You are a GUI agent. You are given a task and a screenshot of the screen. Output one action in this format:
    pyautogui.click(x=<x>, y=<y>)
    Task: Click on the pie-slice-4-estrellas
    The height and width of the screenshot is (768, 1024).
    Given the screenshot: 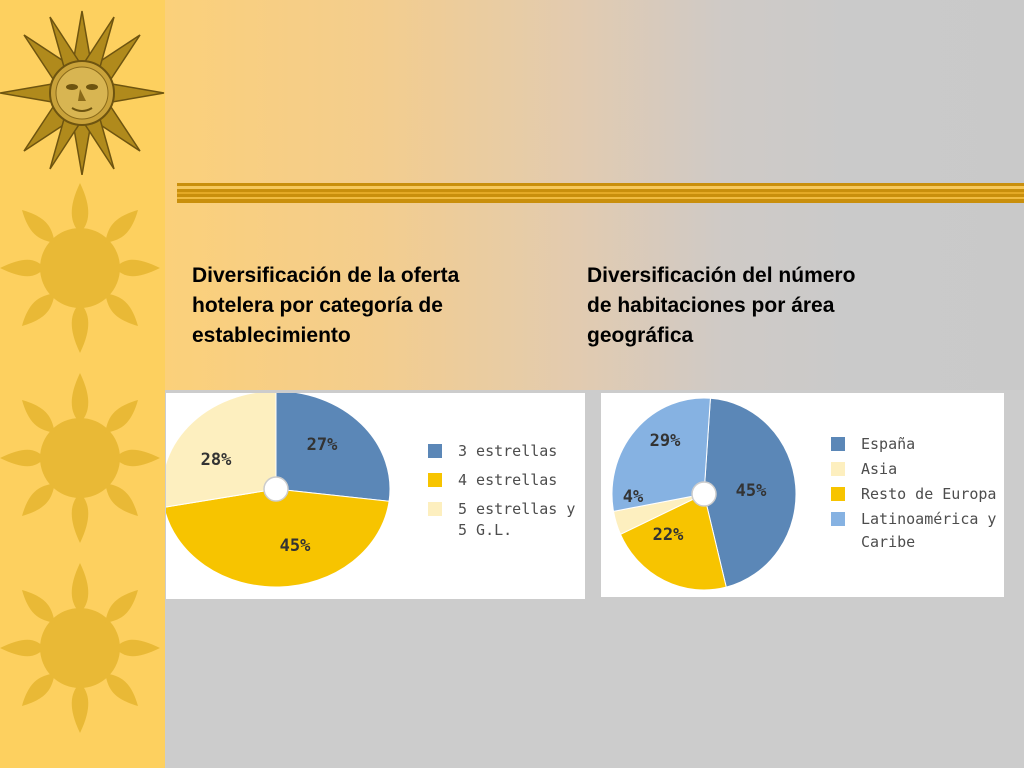 What is the action you would take?
    pyautogui.click(x=276, y=538)
    